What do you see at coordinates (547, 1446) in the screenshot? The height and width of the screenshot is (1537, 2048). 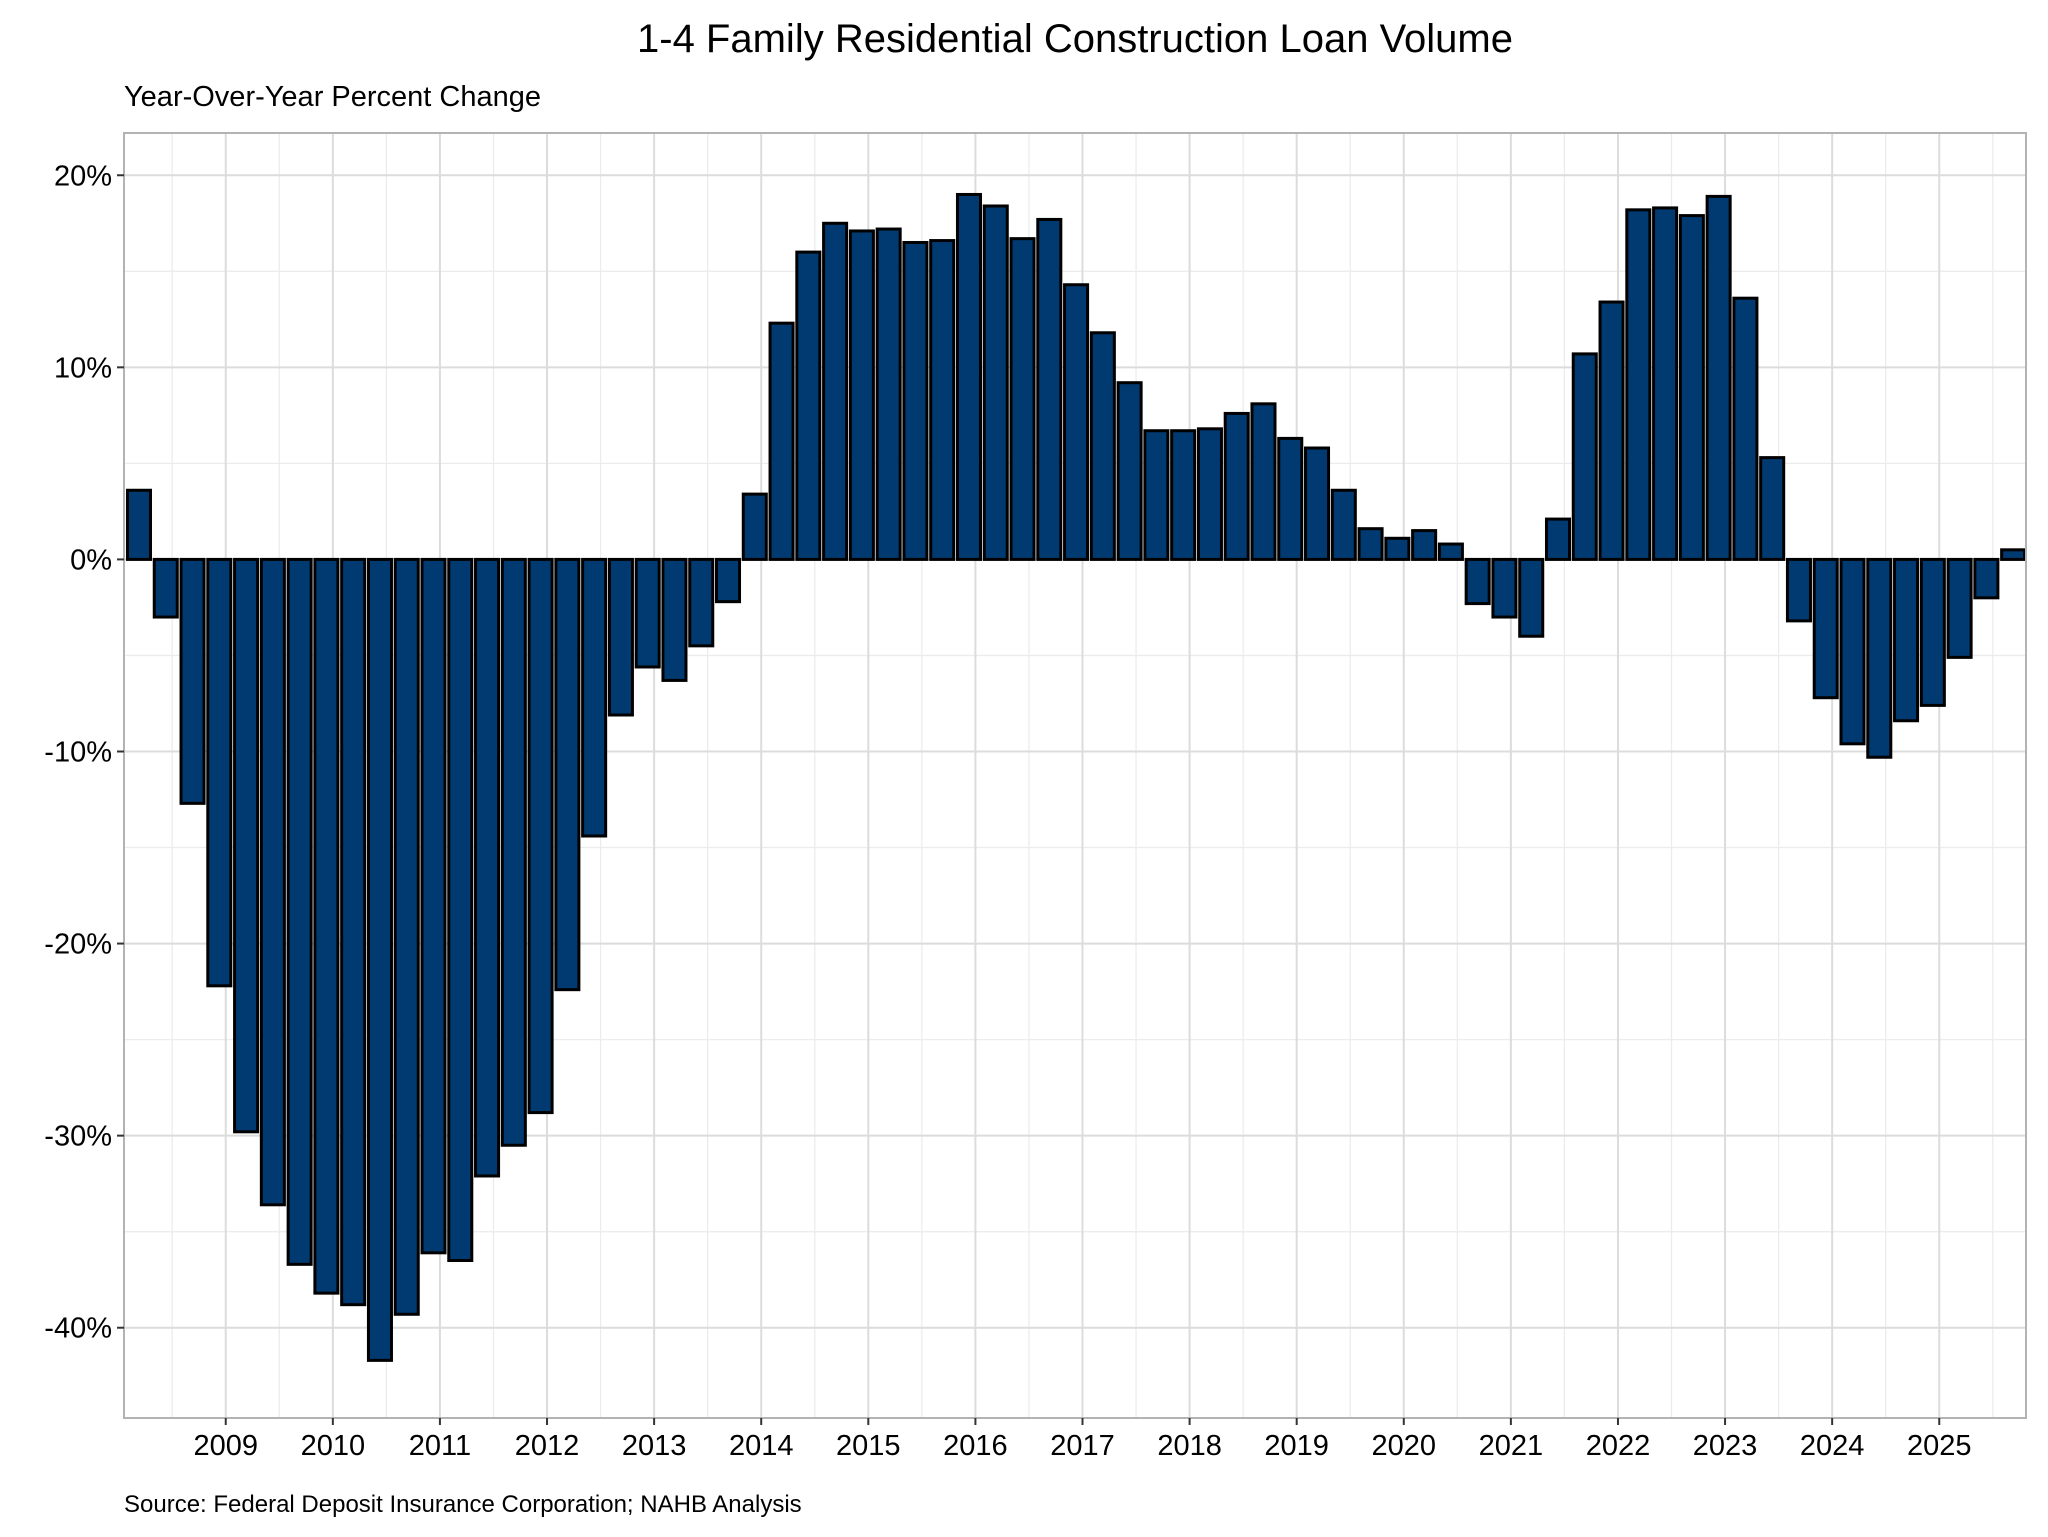 I see `x-tick-label: 2012` at bounding box center [547, 1446].